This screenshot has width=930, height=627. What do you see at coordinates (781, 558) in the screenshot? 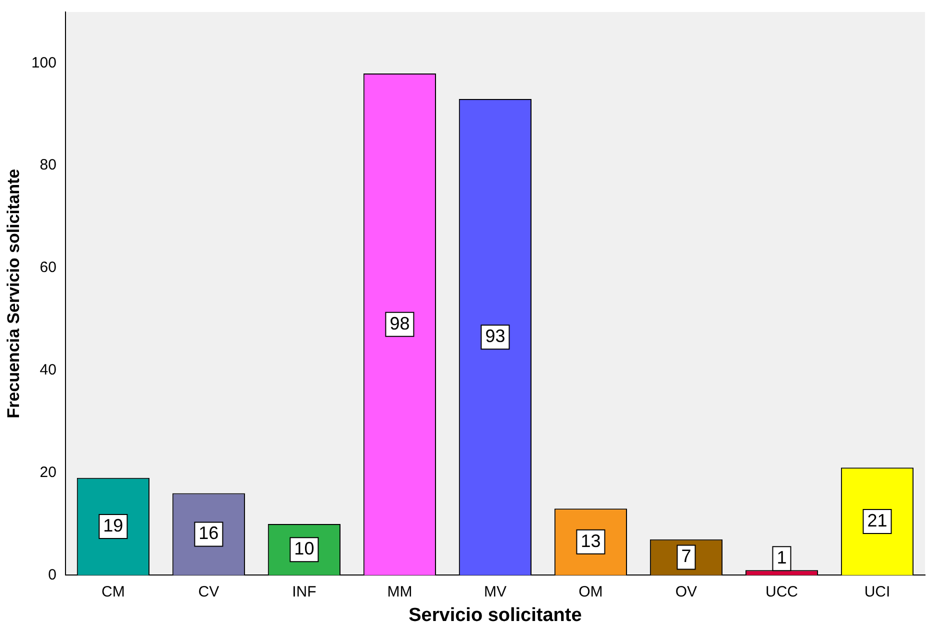
I see `data-label: 1` at bounding box center [781, 558].